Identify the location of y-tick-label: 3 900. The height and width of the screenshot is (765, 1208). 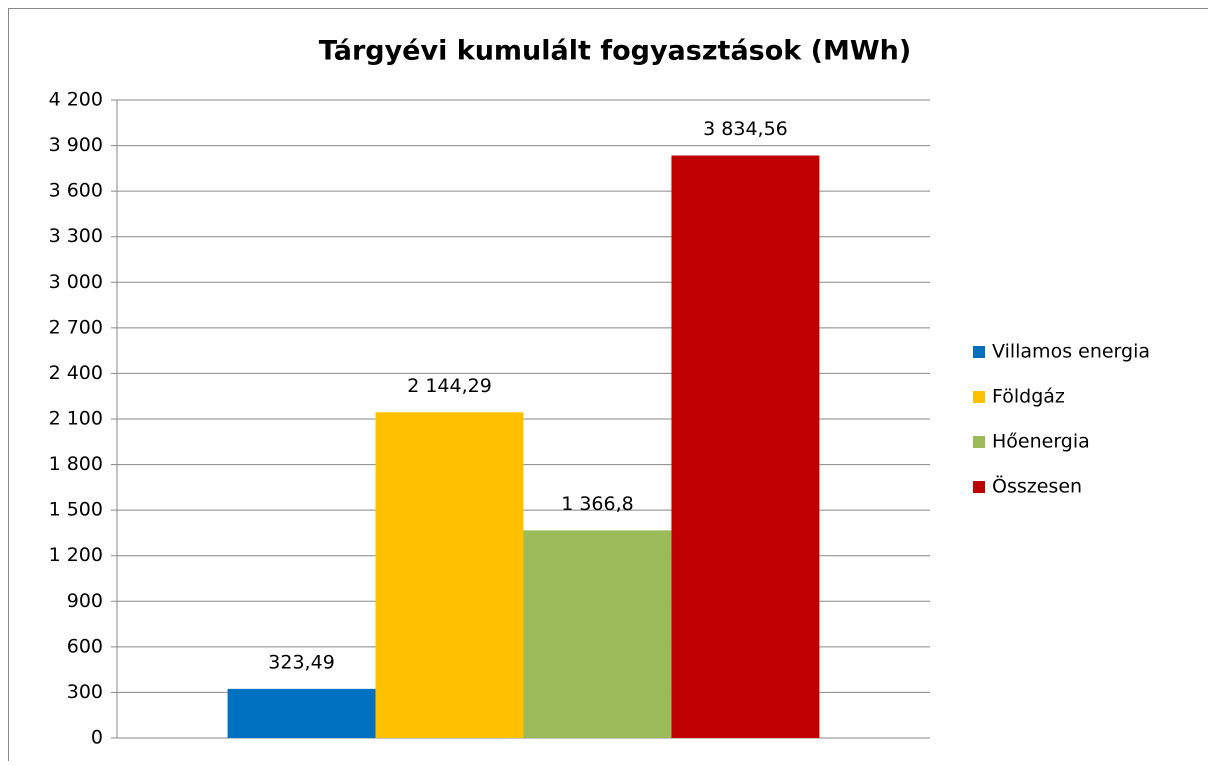
(76, 145).